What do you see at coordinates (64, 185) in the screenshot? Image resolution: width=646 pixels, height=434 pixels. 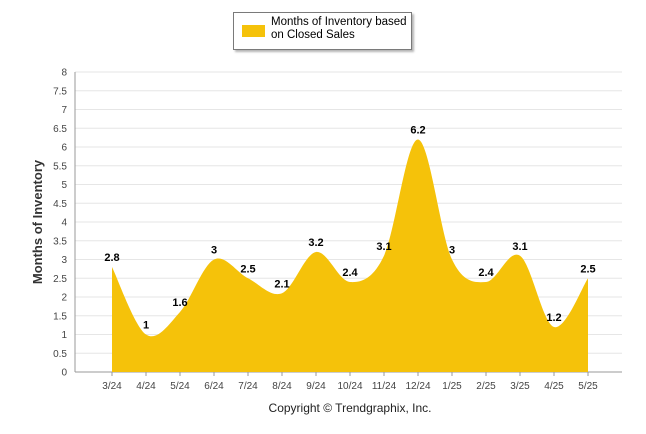 I see `y-tick-label: 5` at bounding box center [64, 185].